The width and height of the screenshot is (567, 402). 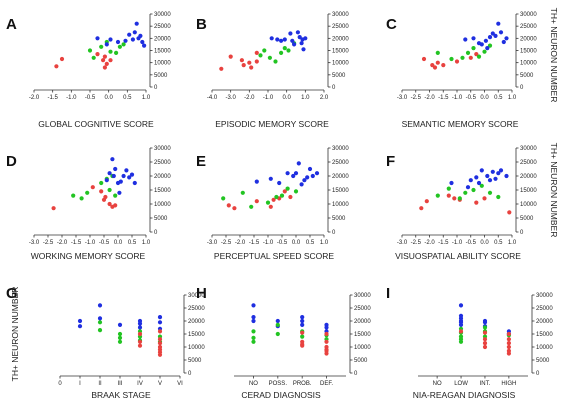 What do you see at coordinates (201, 24) in the screenshot?
I see `panel-letter: B` at bounding box center [201, 24].